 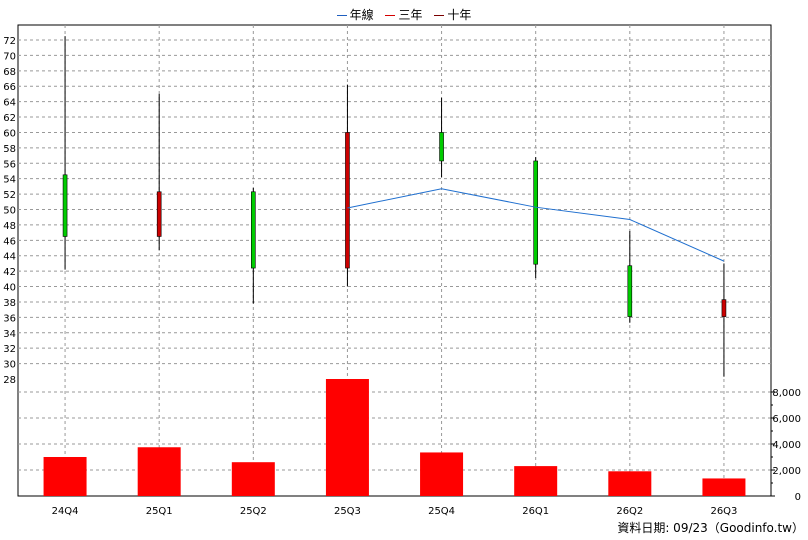 I want to click on legend-item-annual: 年線, so click(x=355, y=15).